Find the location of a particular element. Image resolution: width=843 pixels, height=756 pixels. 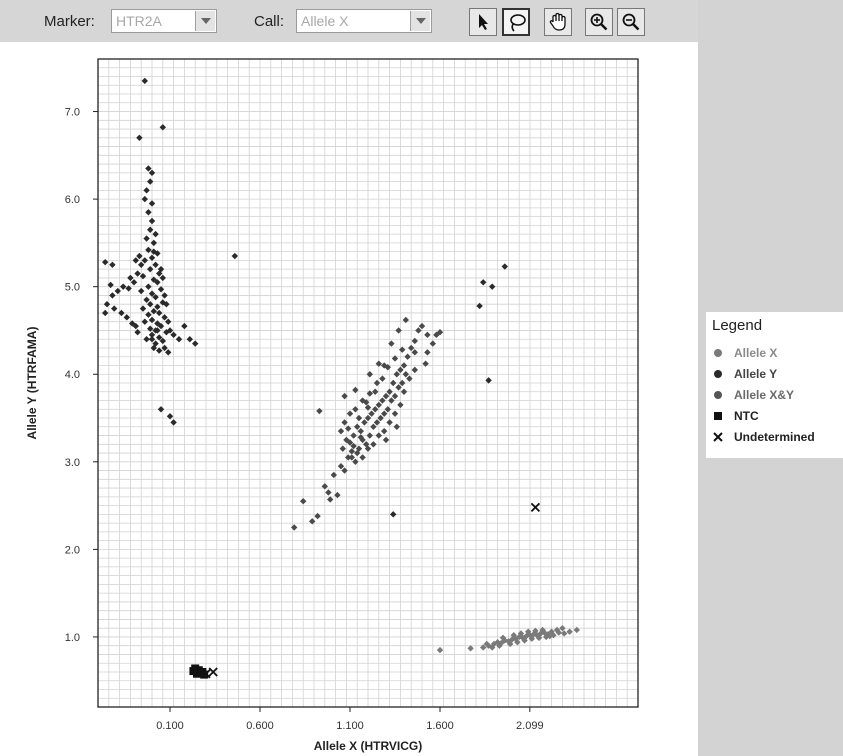

select-tool-button is located at coordinates (483, 22).